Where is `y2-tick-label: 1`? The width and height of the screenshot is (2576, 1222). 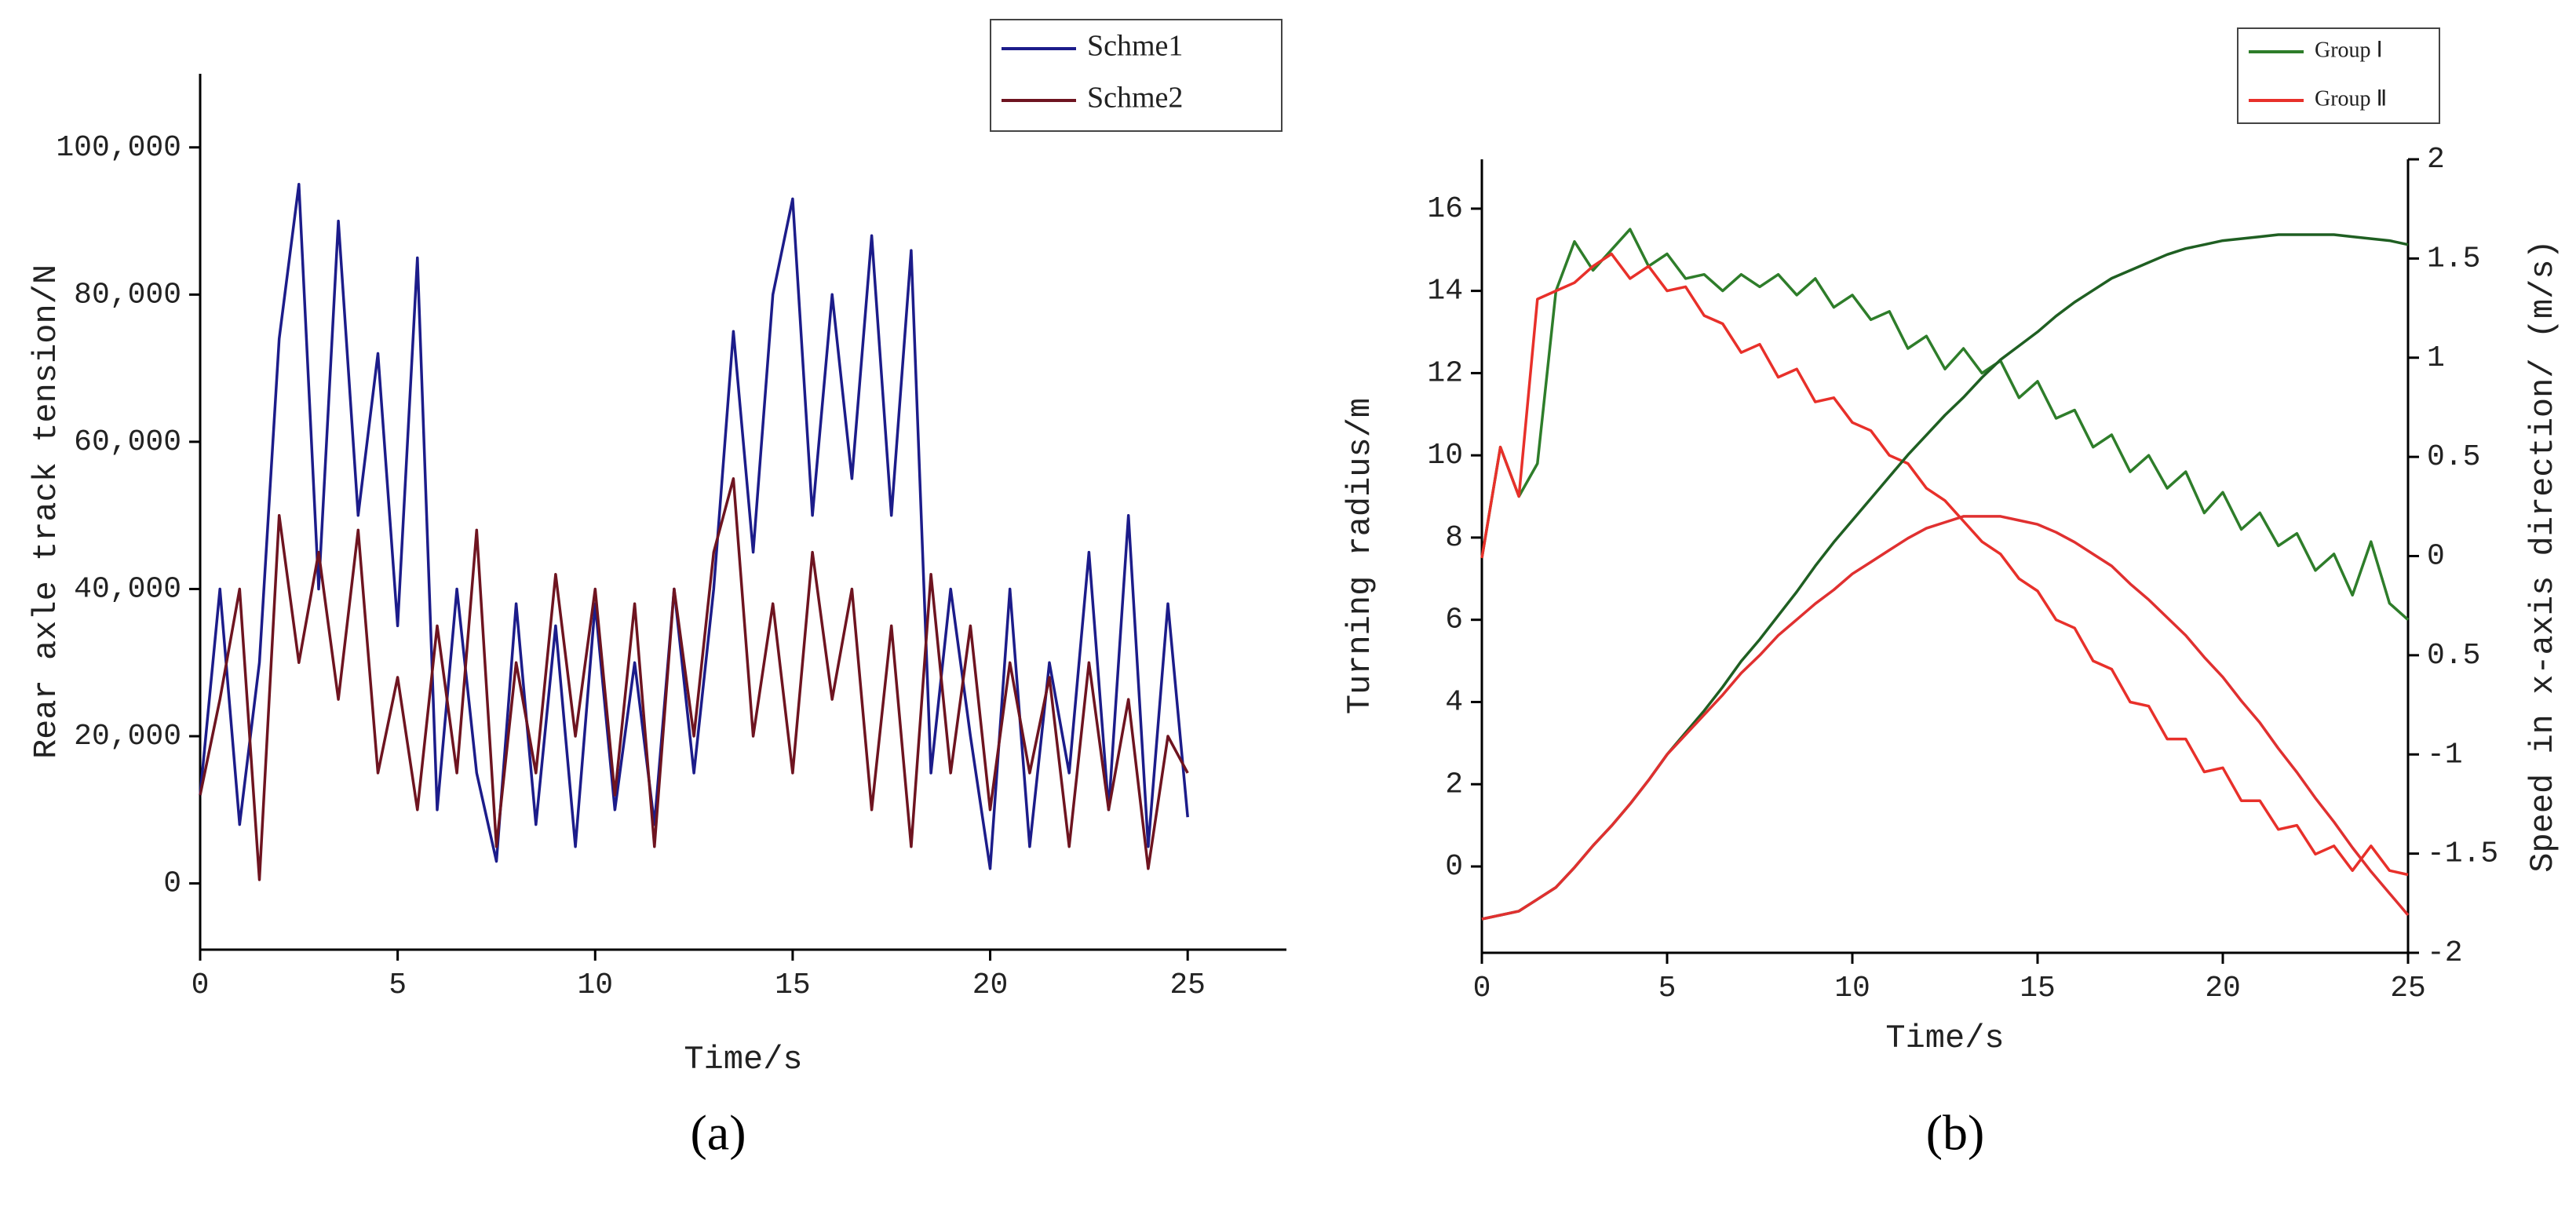 y2-tick-label: 1 is located at coordinates (2436, 358).